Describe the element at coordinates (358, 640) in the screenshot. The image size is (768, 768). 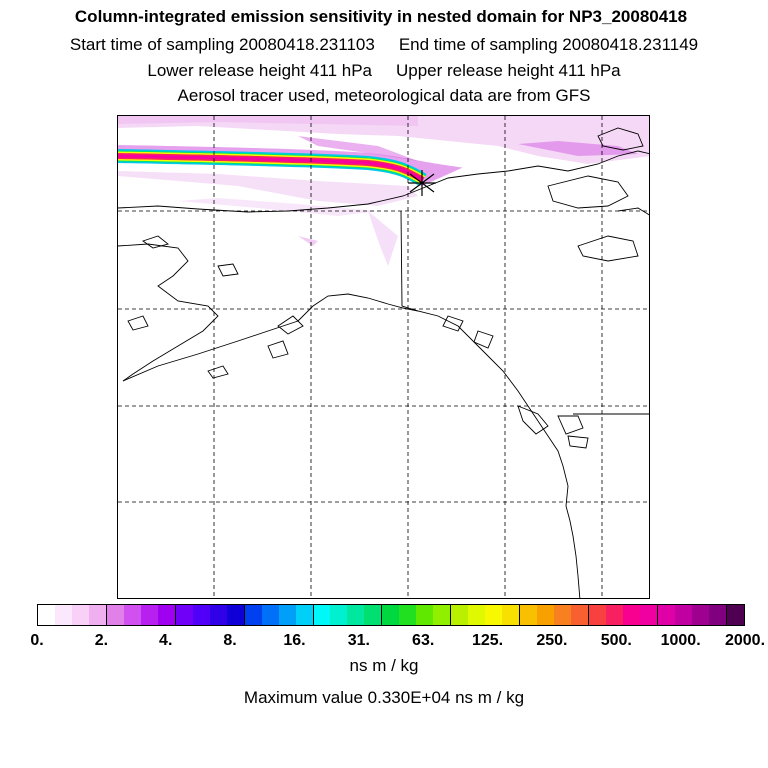
I see `colorbar-tick-label: 31.` at that location.